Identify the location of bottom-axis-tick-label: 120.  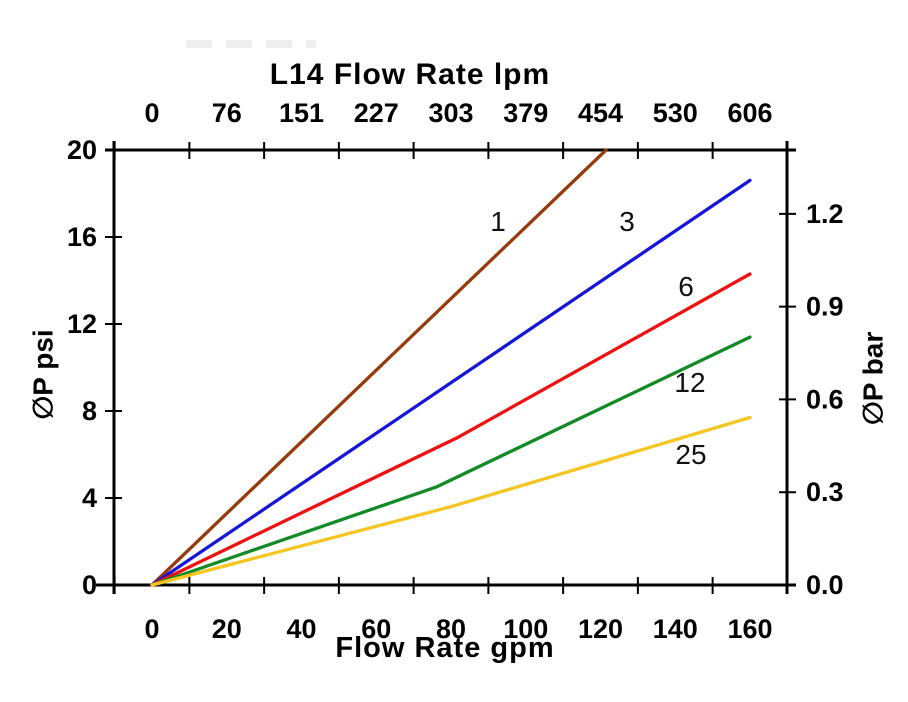
(600, 629).